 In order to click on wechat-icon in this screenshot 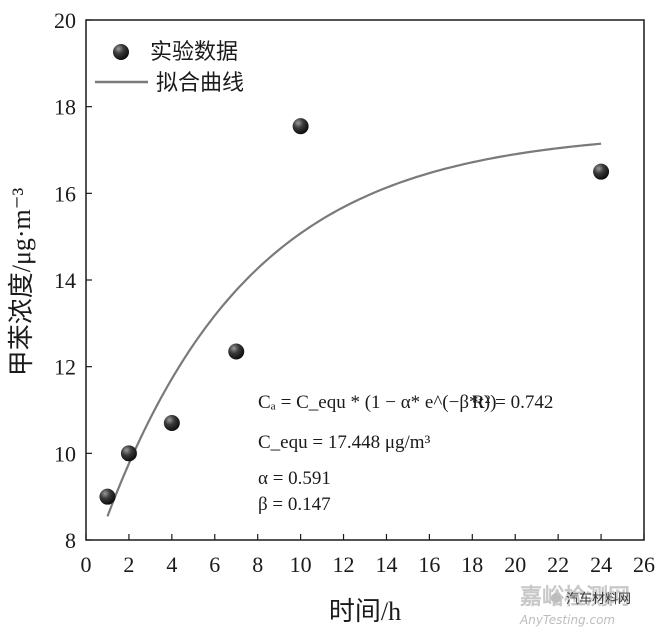, I will do `click(556, 598)`.